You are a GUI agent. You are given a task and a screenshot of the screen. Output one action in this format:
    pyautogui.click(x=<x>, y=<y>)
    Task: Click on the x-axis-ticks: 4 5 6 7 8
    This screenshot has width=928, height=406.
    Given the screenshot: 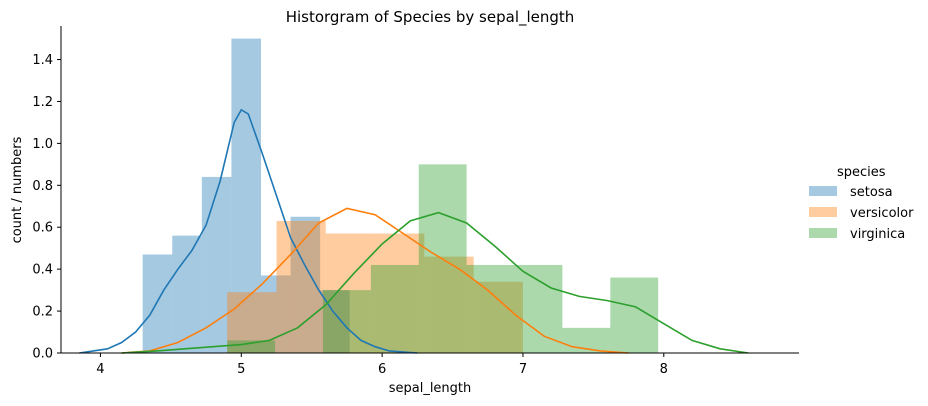 What is the action you would take?
    pyautogui.click(x=382, y=365)
    